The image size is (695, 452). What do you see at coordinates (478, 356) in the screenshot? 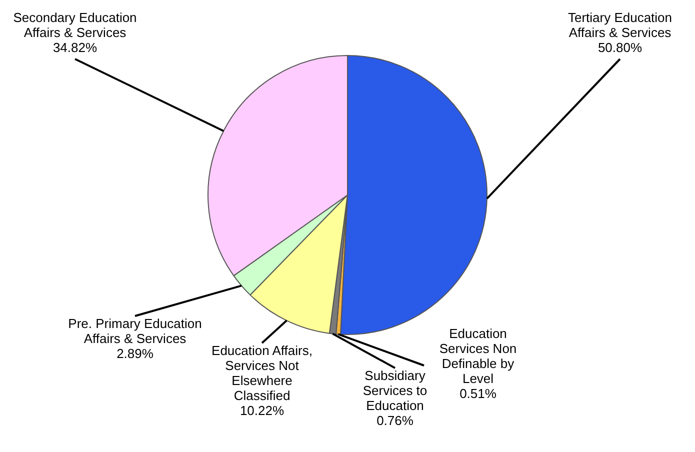
I see `slice-label: Education Services Non Definable by Level` at bounding box center [478, 356].